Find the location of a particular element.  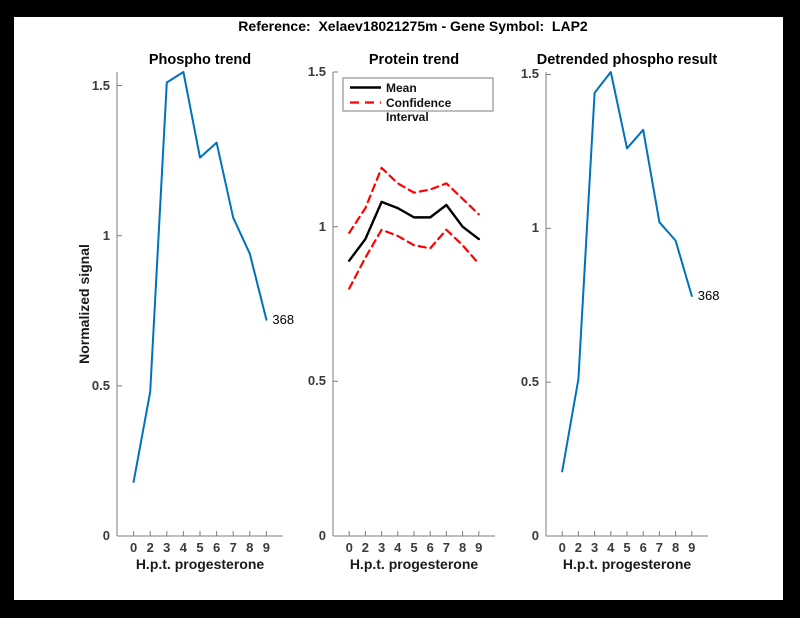

series-line-confidence-interval-upper is located at coordinates (414, 200).